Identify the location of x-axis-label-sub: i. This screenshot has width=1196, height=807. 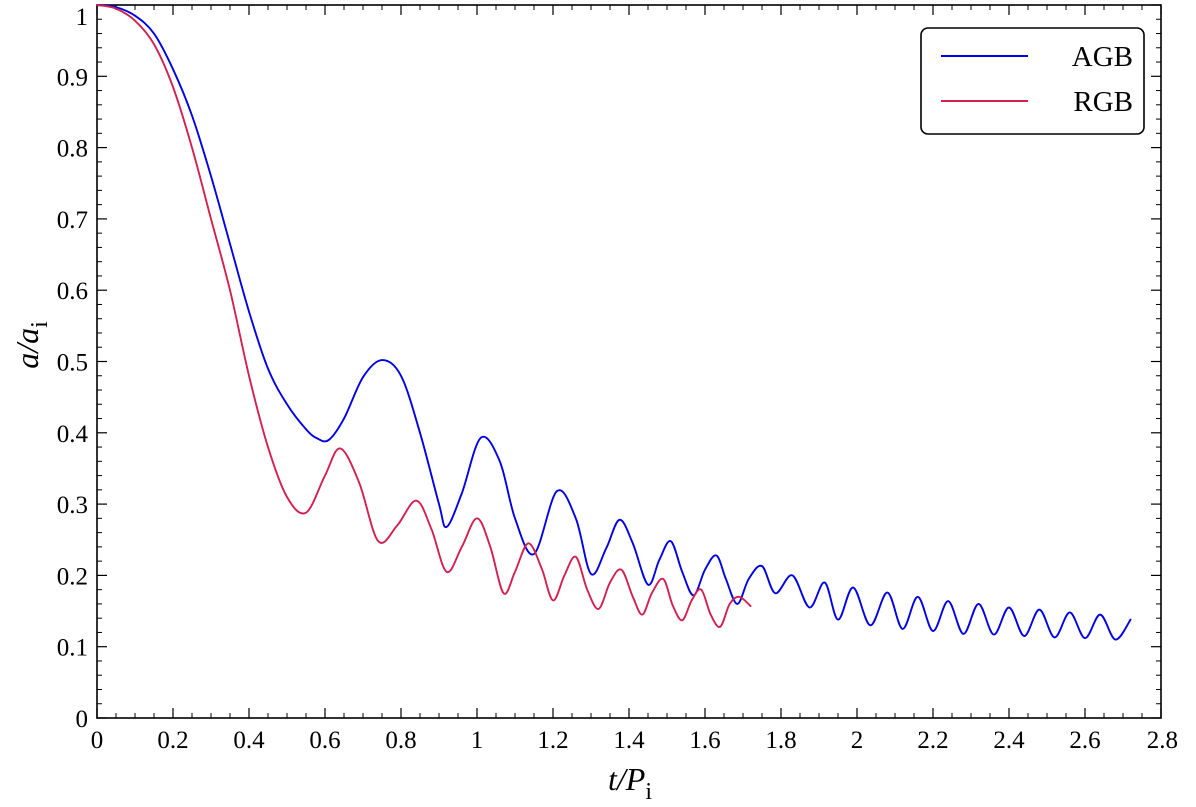
(648, 792).